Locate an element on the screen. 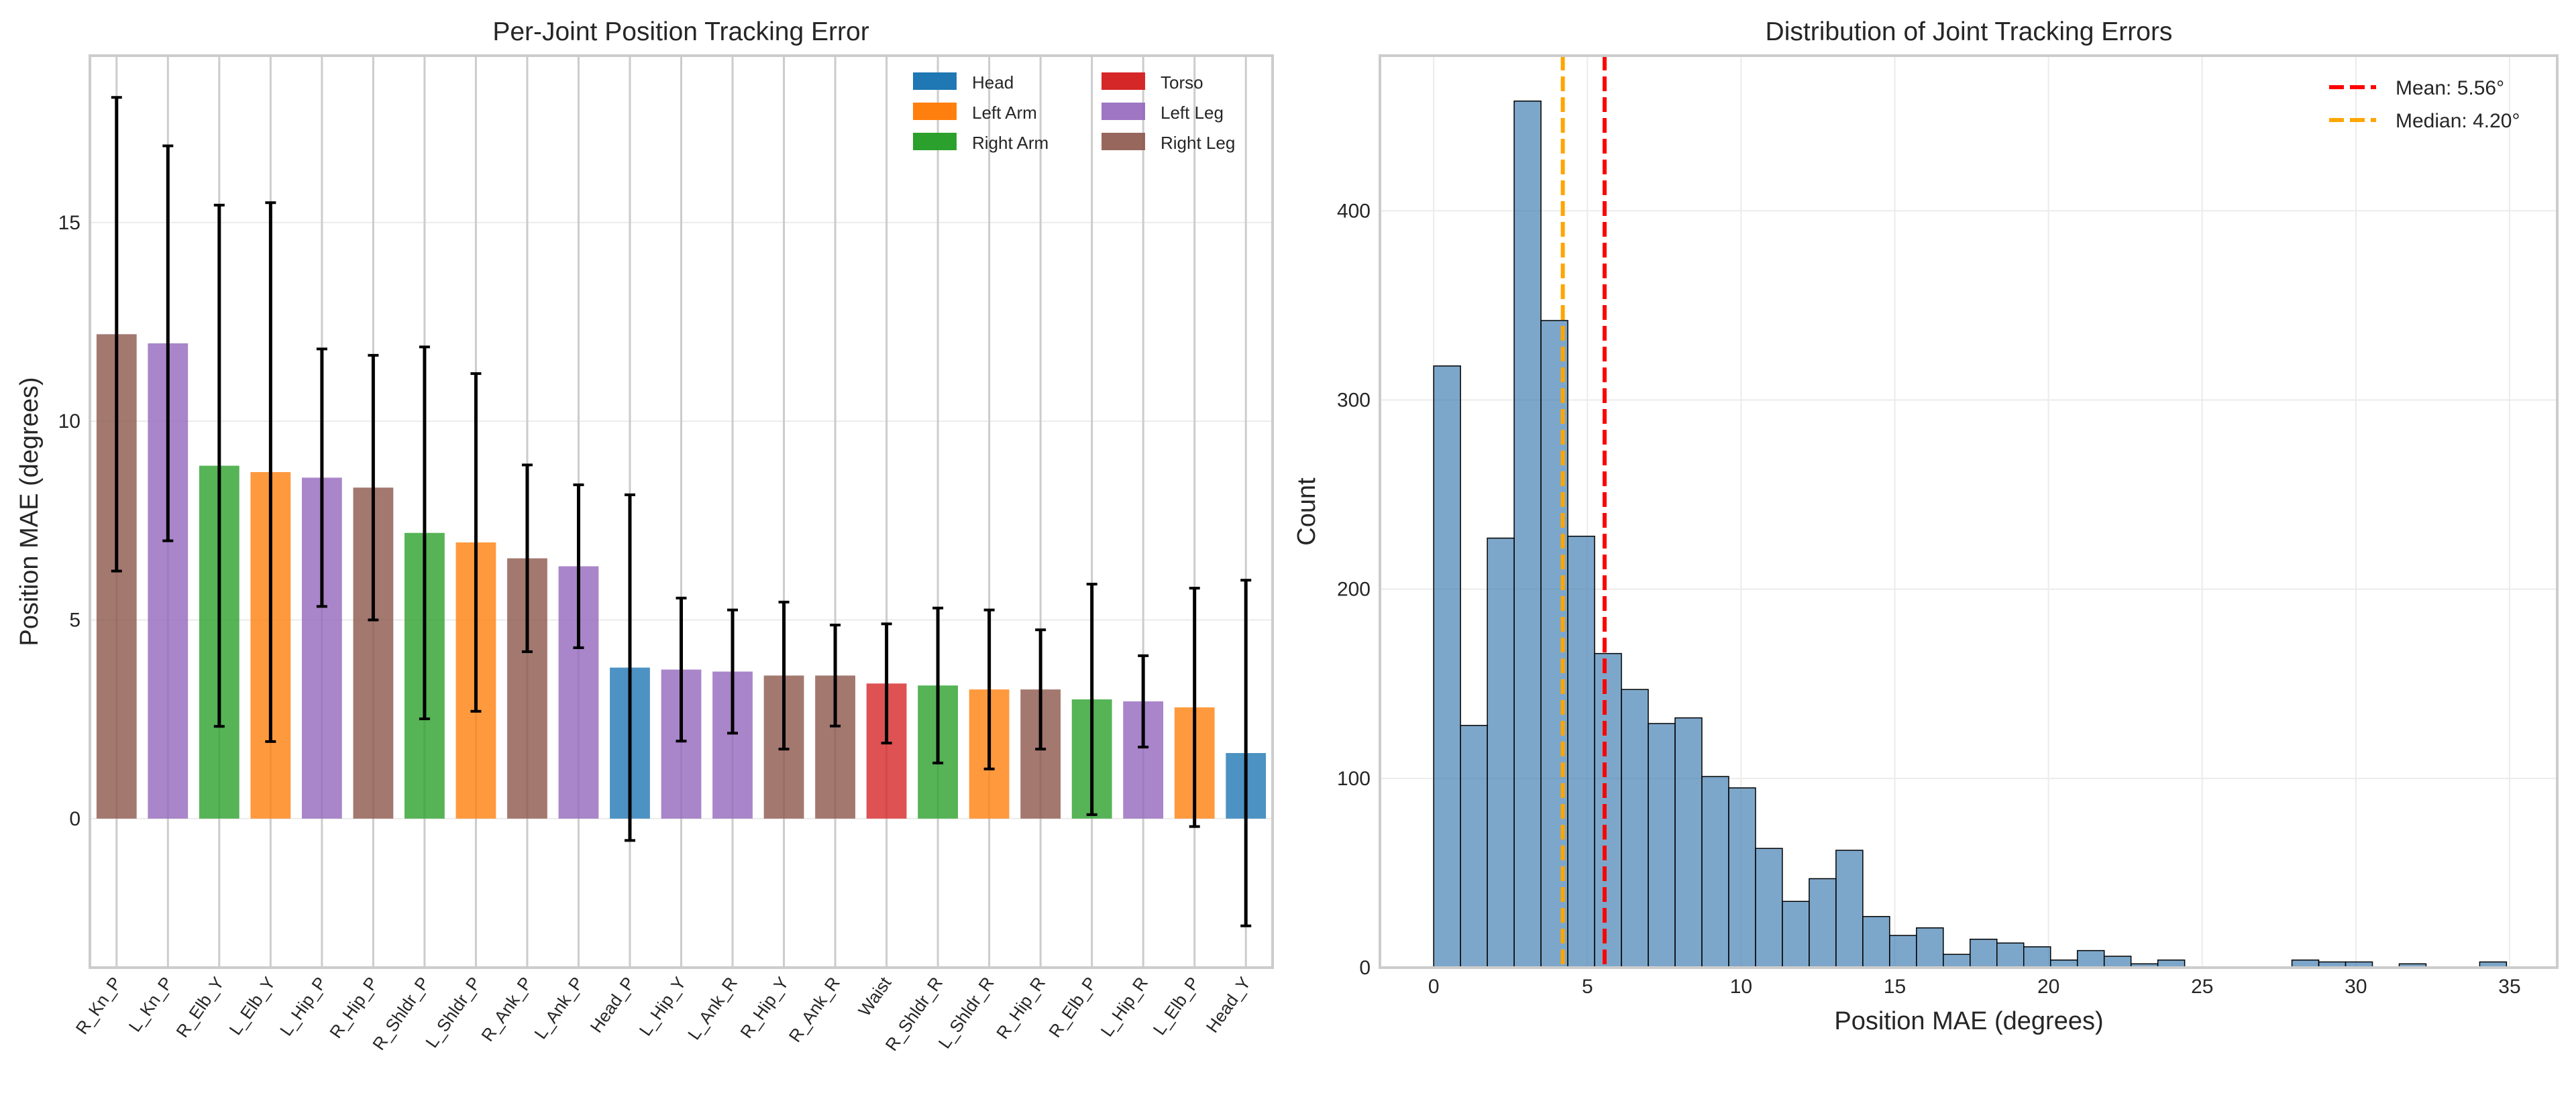  legend-label: Torso is located at coordinates (1182, 82).